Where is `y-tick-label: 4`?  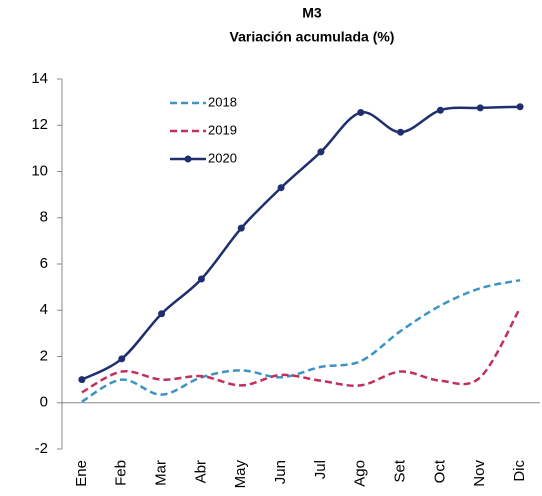 y-tick-label: 4 is located at coordinates (44, 309).